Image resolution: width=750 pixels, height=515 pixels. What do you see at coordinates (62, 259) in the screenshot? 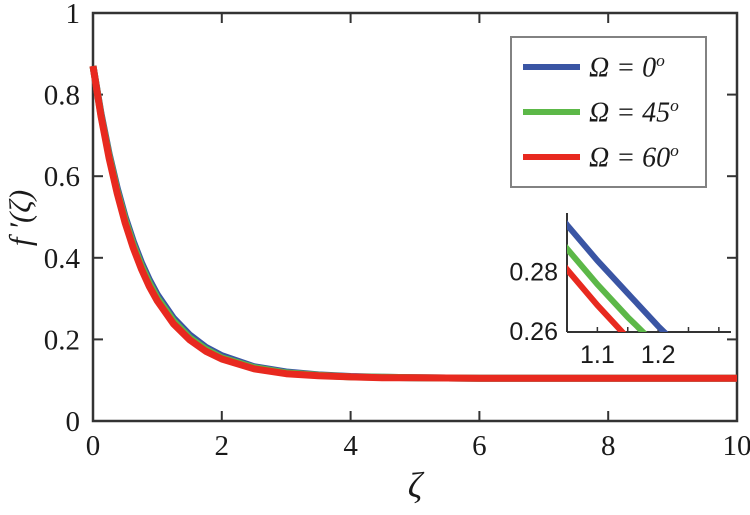
I see `y-tick-label: 0.4` at bounding box center [62, 259].